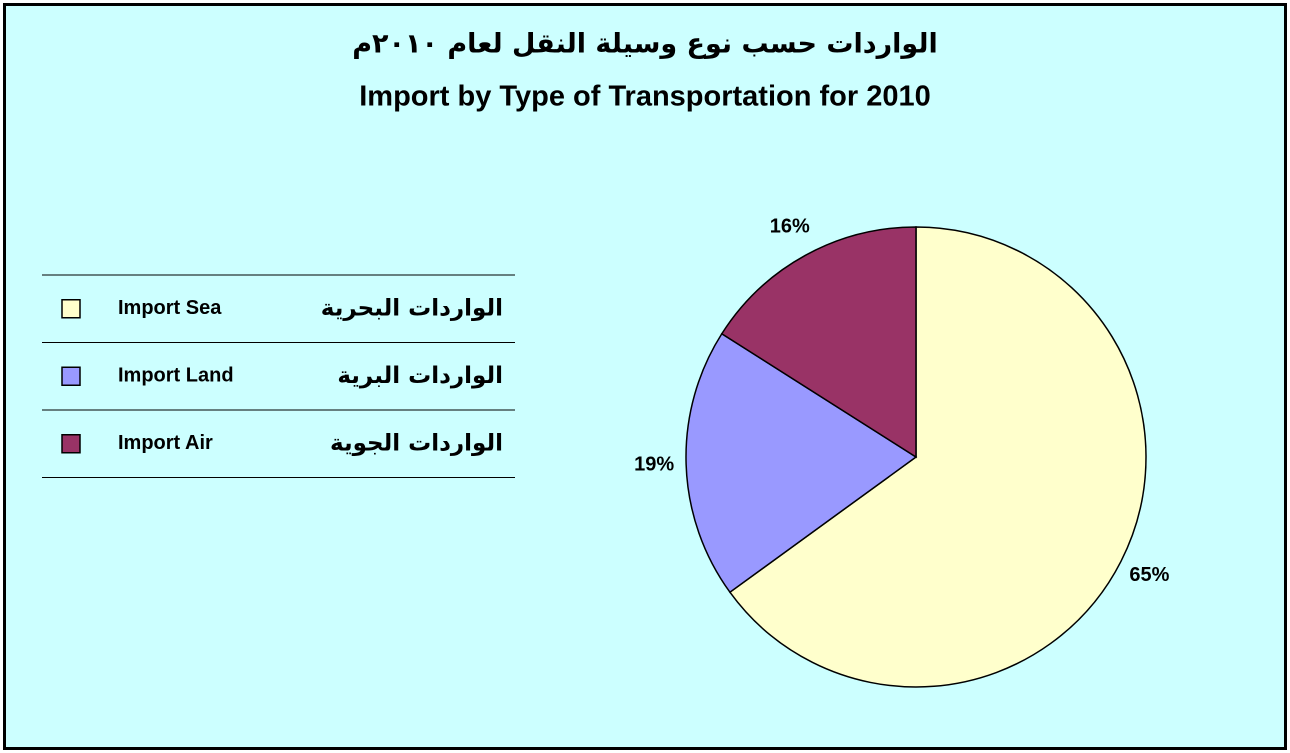  Describe the element at coordinates (176, 376) in the screenshot. I see `legend-label: Import Land` at that location.